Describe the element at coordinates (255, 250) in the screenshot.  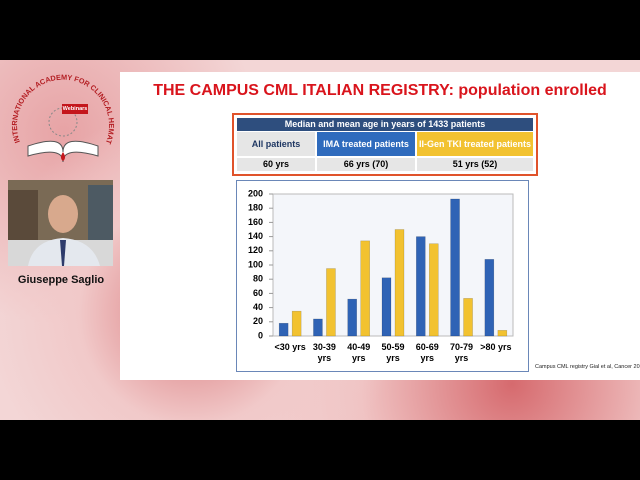
I see `y-tick-label: 120` at that location.